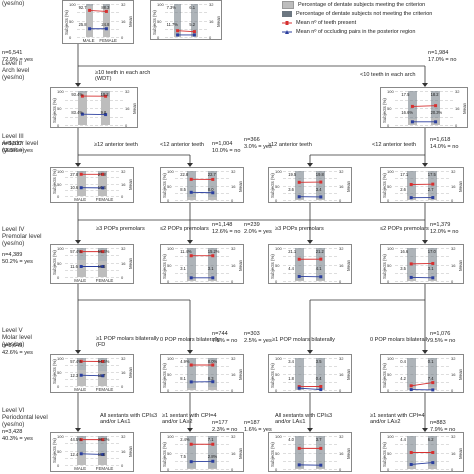  Describe the element at coordinates (183, 378) in the screenshot. I see `value-label: 8.1` at that location.